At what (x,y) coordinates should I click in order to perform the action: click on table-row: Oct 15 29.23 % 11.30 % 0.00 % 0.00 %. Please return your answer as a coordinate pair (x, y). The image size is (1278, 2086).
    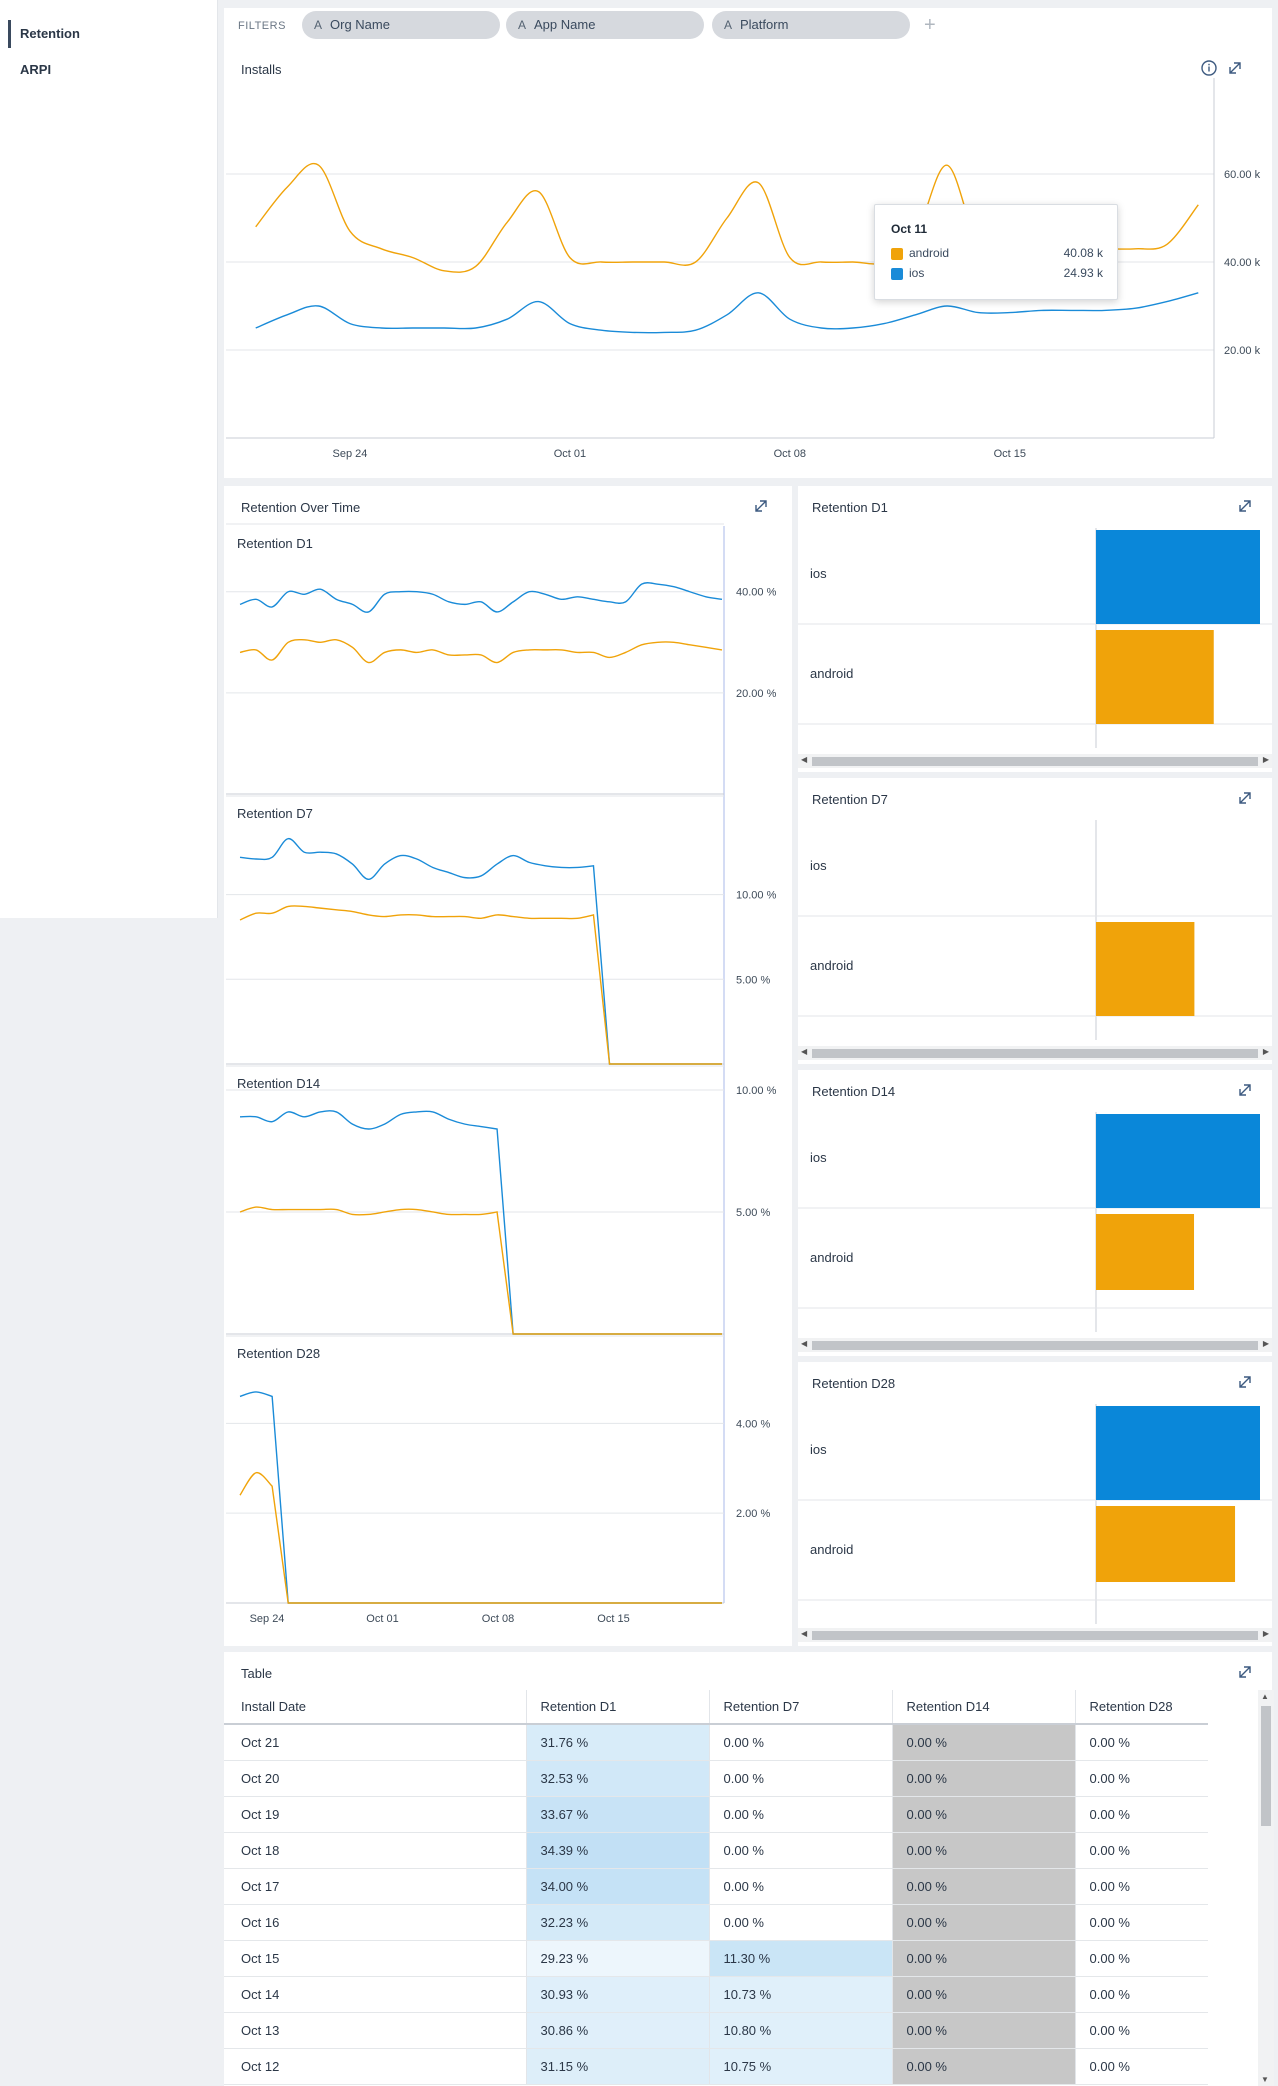
    Looking at the image, I should click on (716, 1958).